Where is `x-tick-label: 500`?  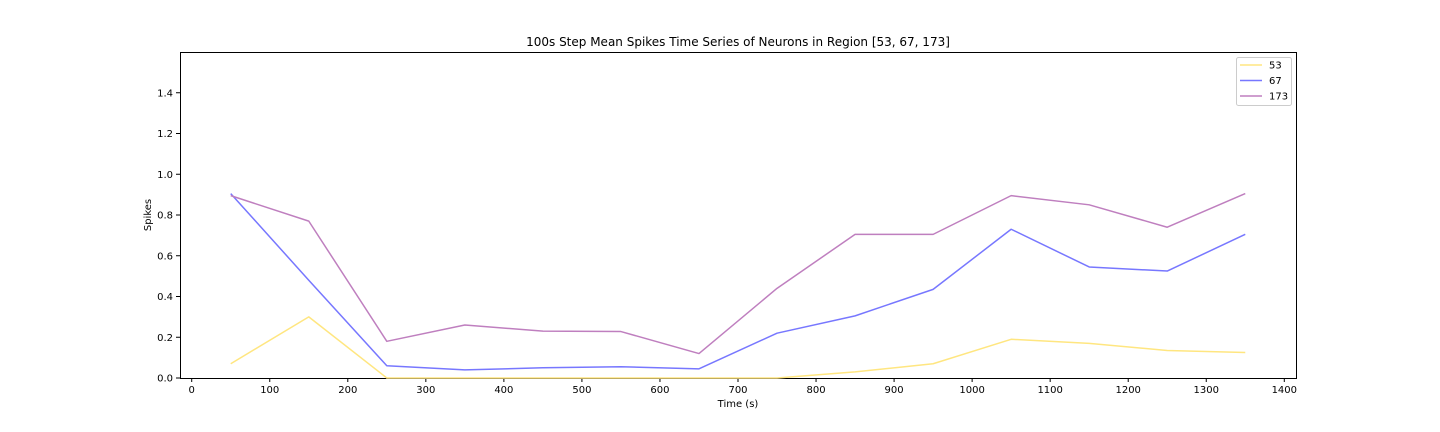
x-tick-label: 500 is located at coordinates (581, 390).